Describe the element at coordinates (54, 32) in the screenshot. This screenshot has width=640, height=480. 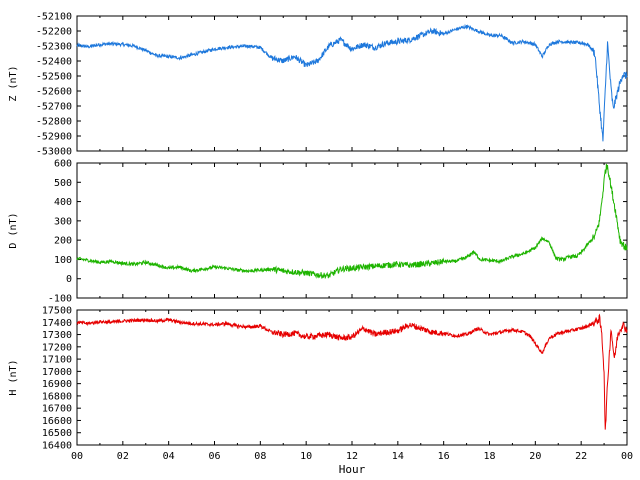
I see `y-tick-label: -52200` at that location.